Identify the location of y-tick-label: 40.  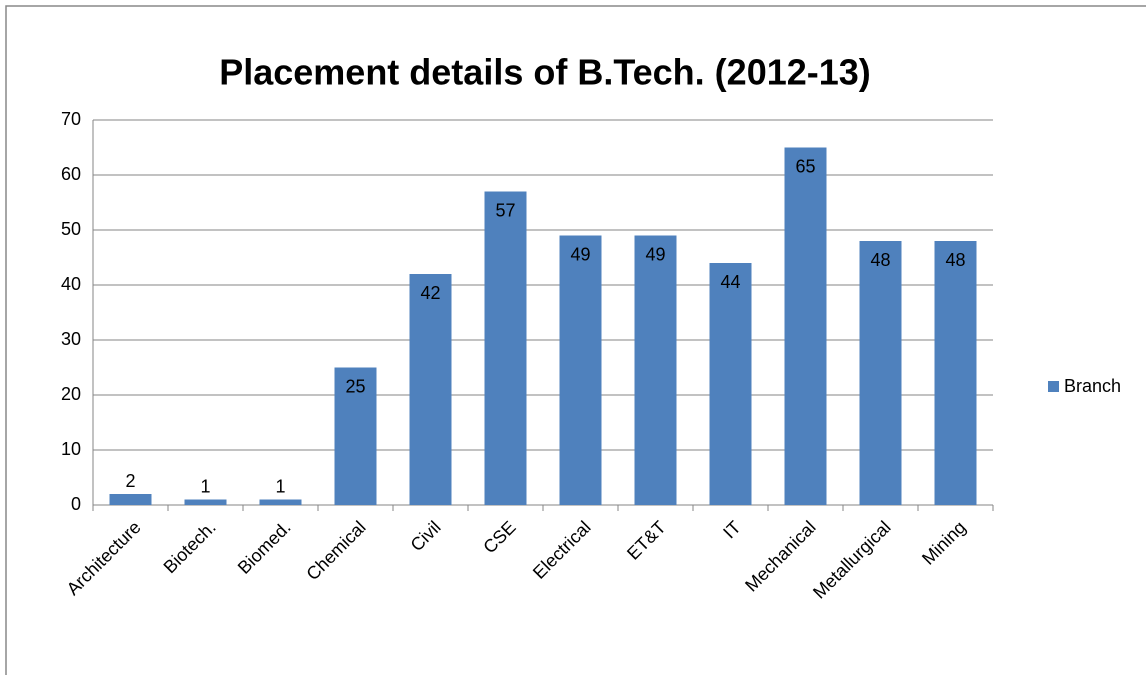
(71, 284).